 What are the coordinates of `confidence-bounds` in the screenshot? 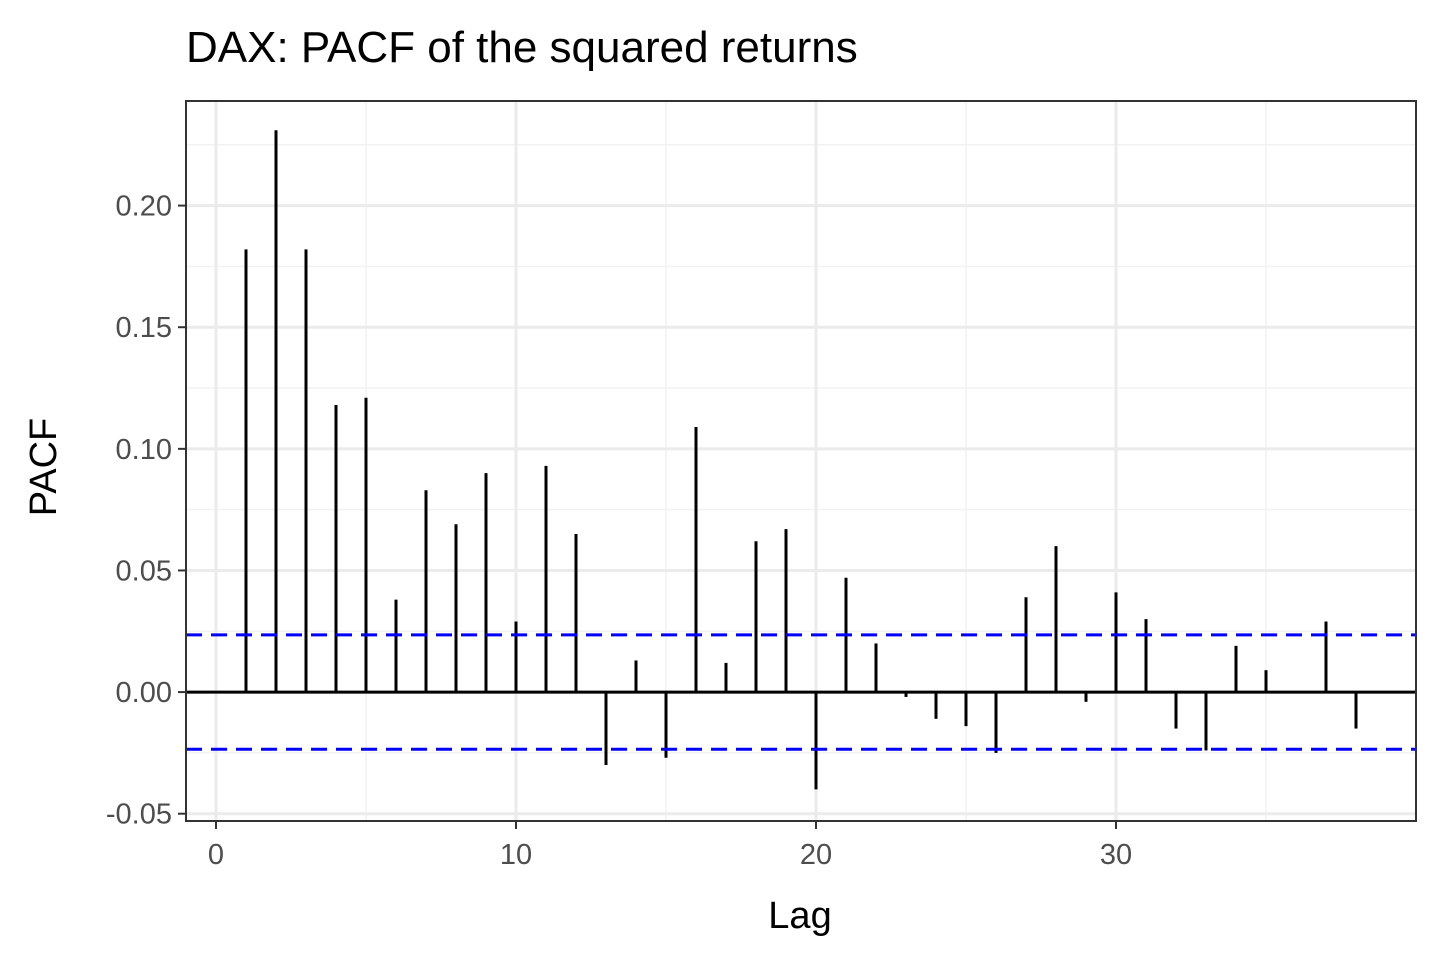 It's located at (801, 692).